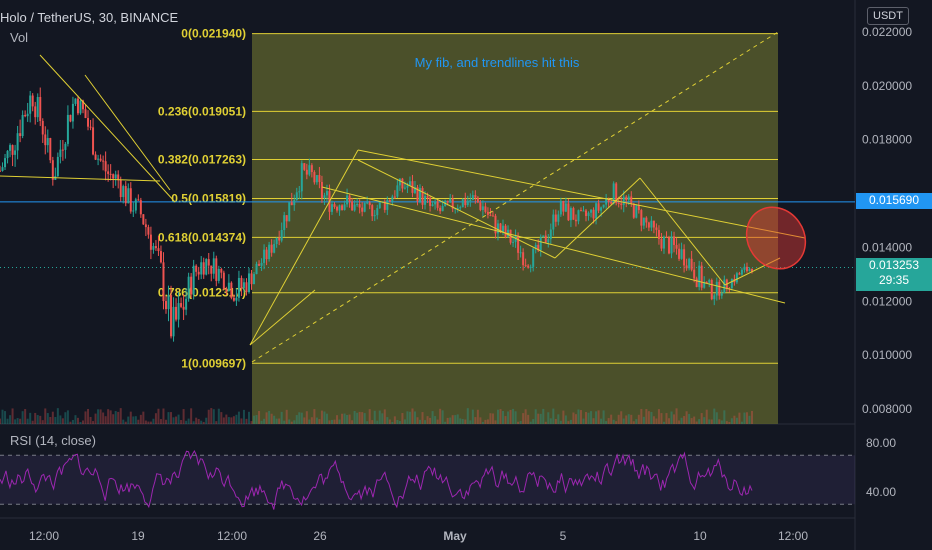 This screenshot has width=932, height=550. I want to click on currency-badge: USDT, so click(888, 16).